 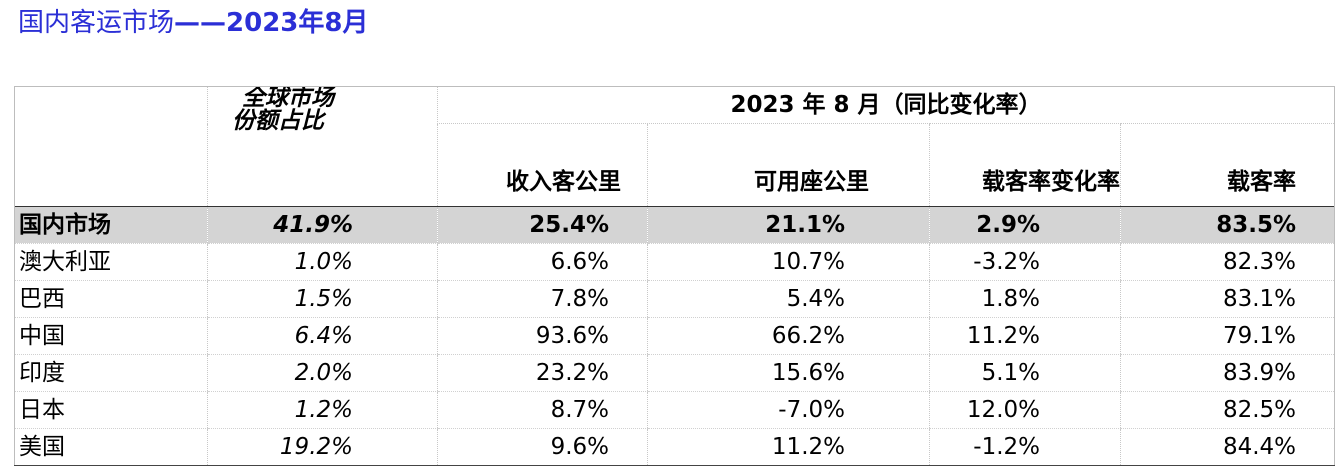 I want to click on plf-change-cell: 5.1%, so click(x=1025, y=373).